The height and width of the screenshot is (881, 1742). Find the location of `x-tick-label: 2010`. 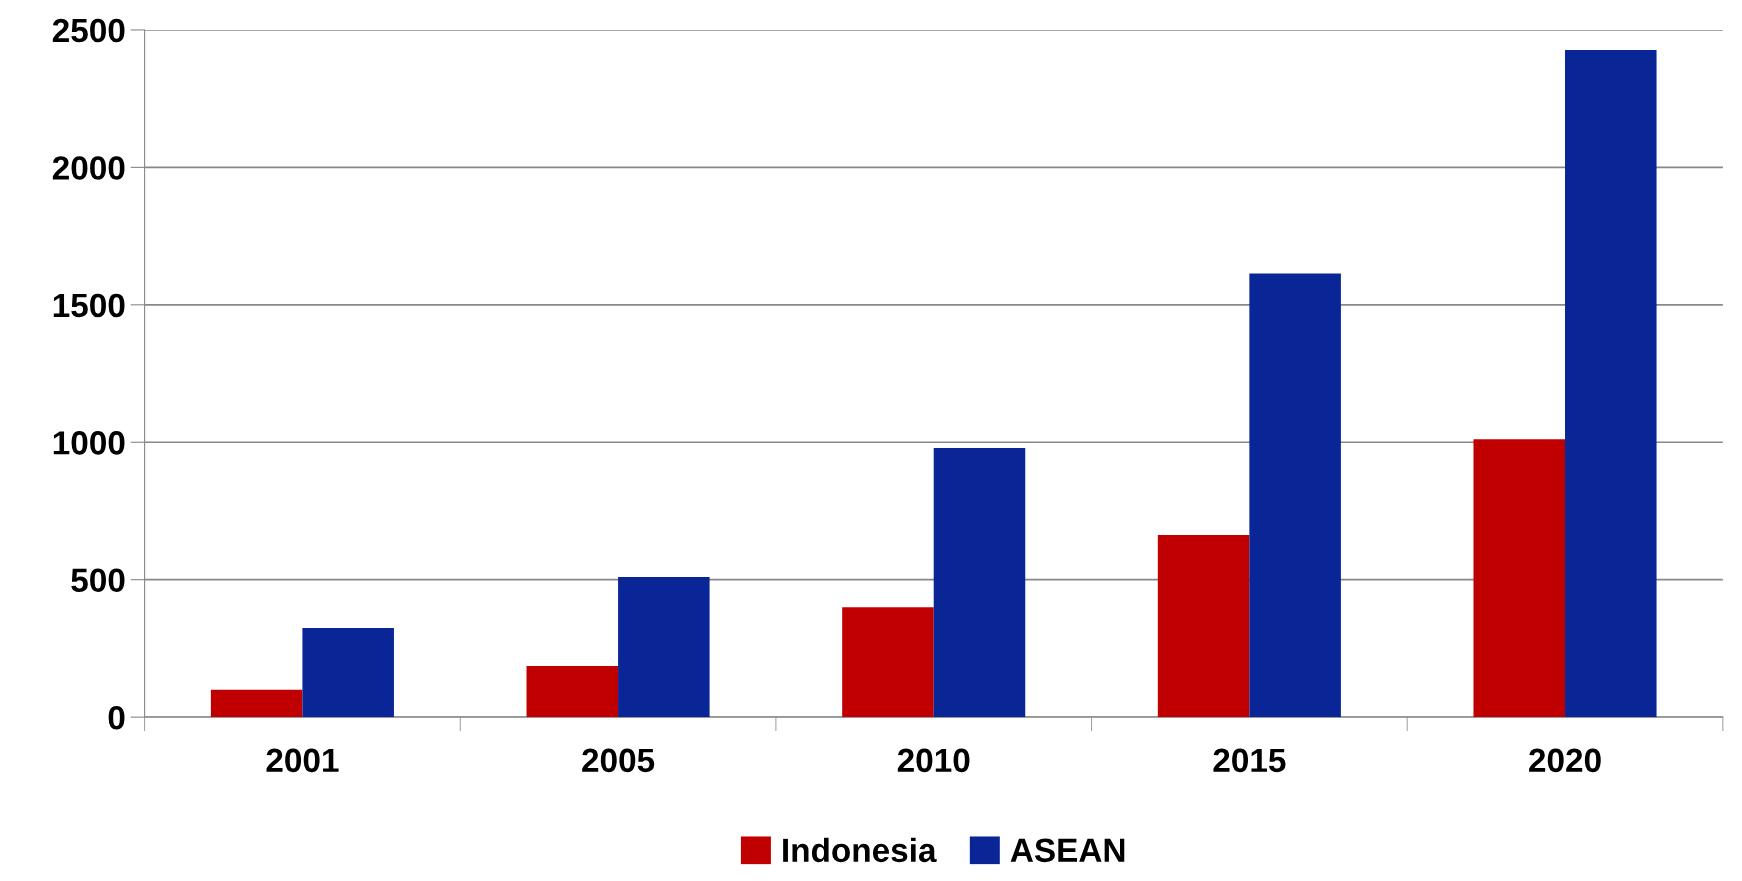

x-tick-label: 2010 is located at coordinates (933, 760).